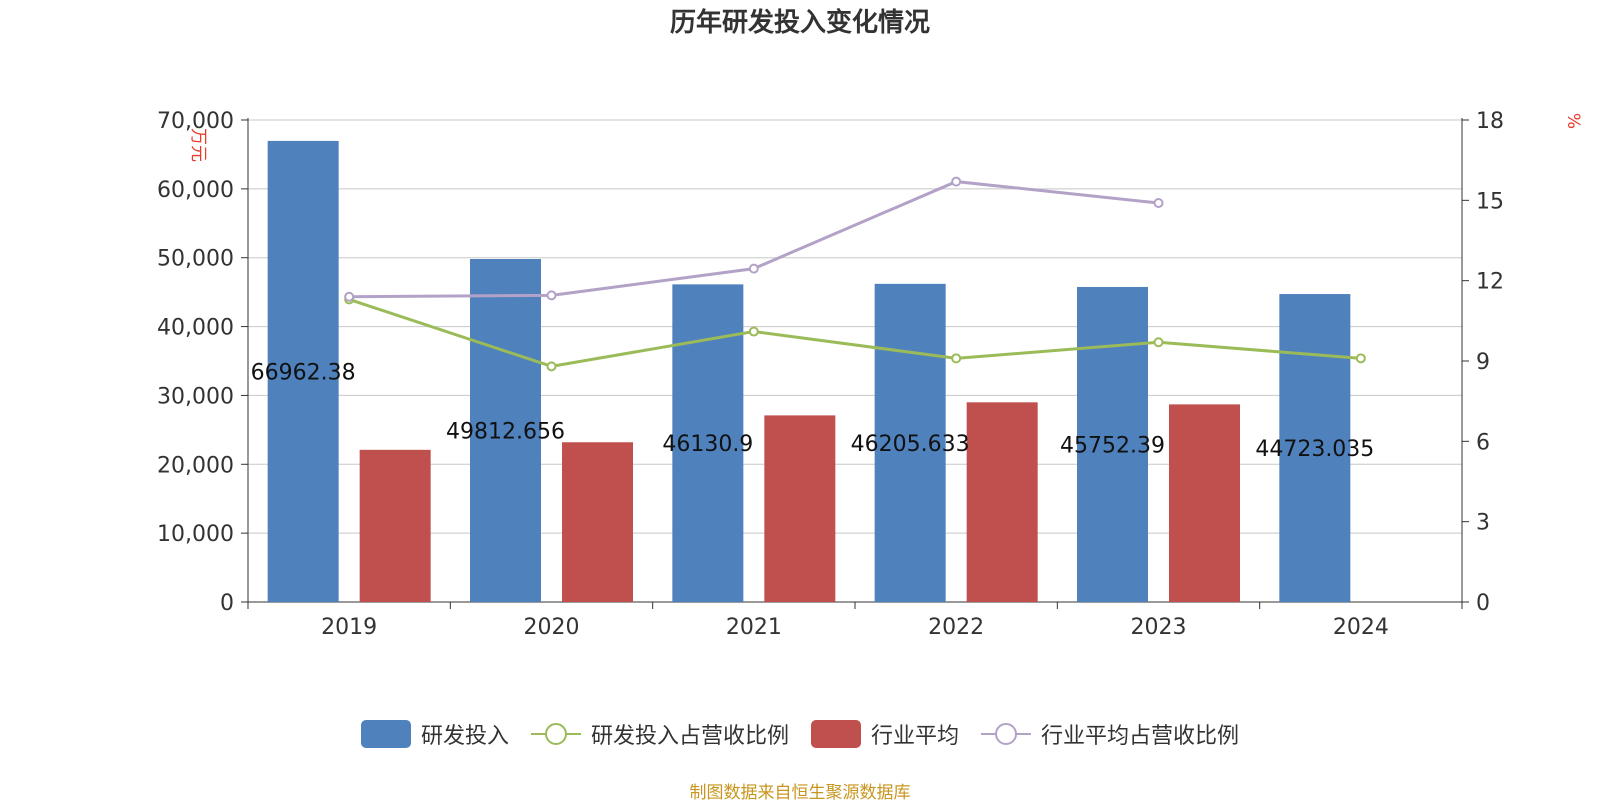  I want to click on y-tick-label-right: 0, so click(1483, 603).